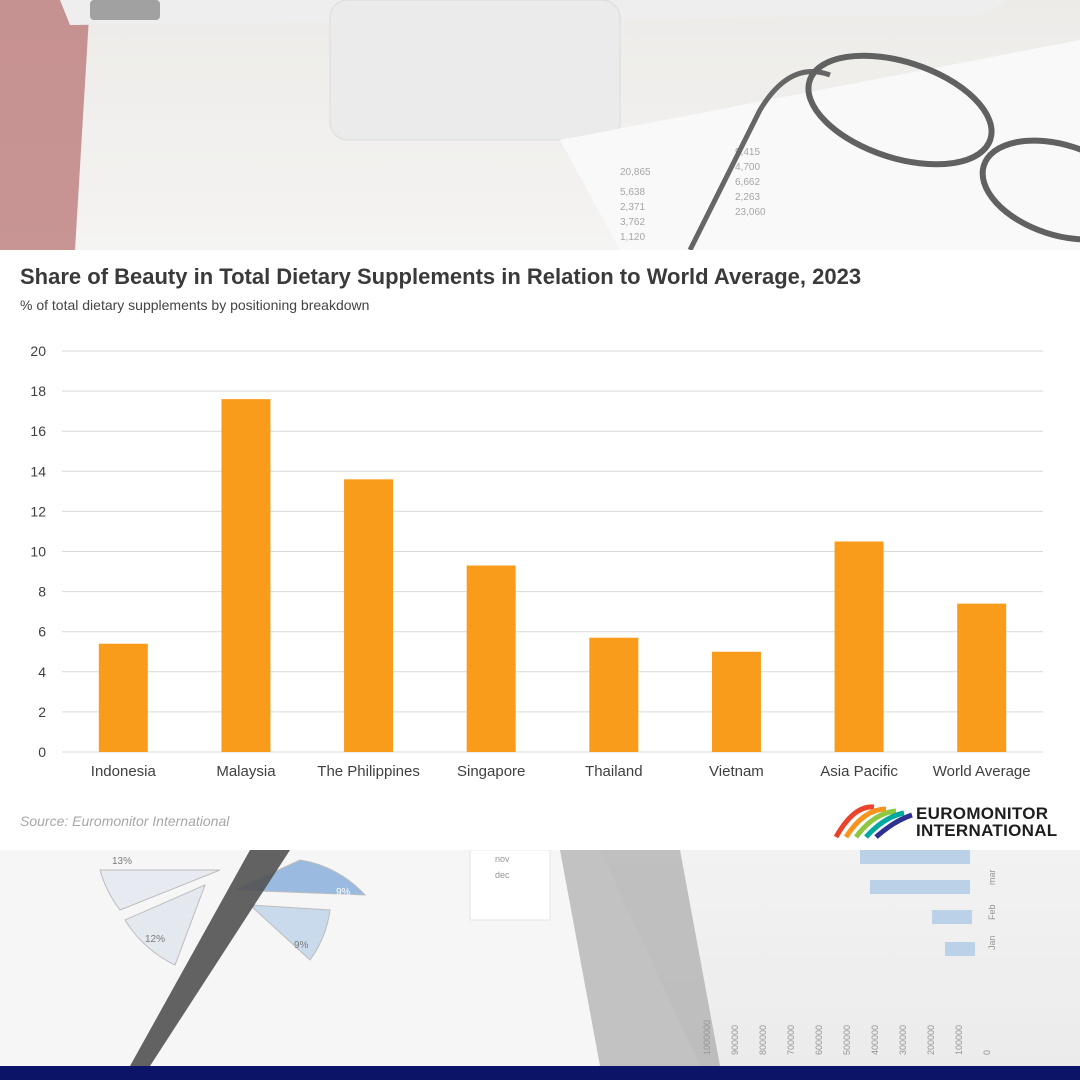  What do you see at coordinates (540, 1073) in the screenshot?
I see `bottom-band` at bounding box center [540, 1073].